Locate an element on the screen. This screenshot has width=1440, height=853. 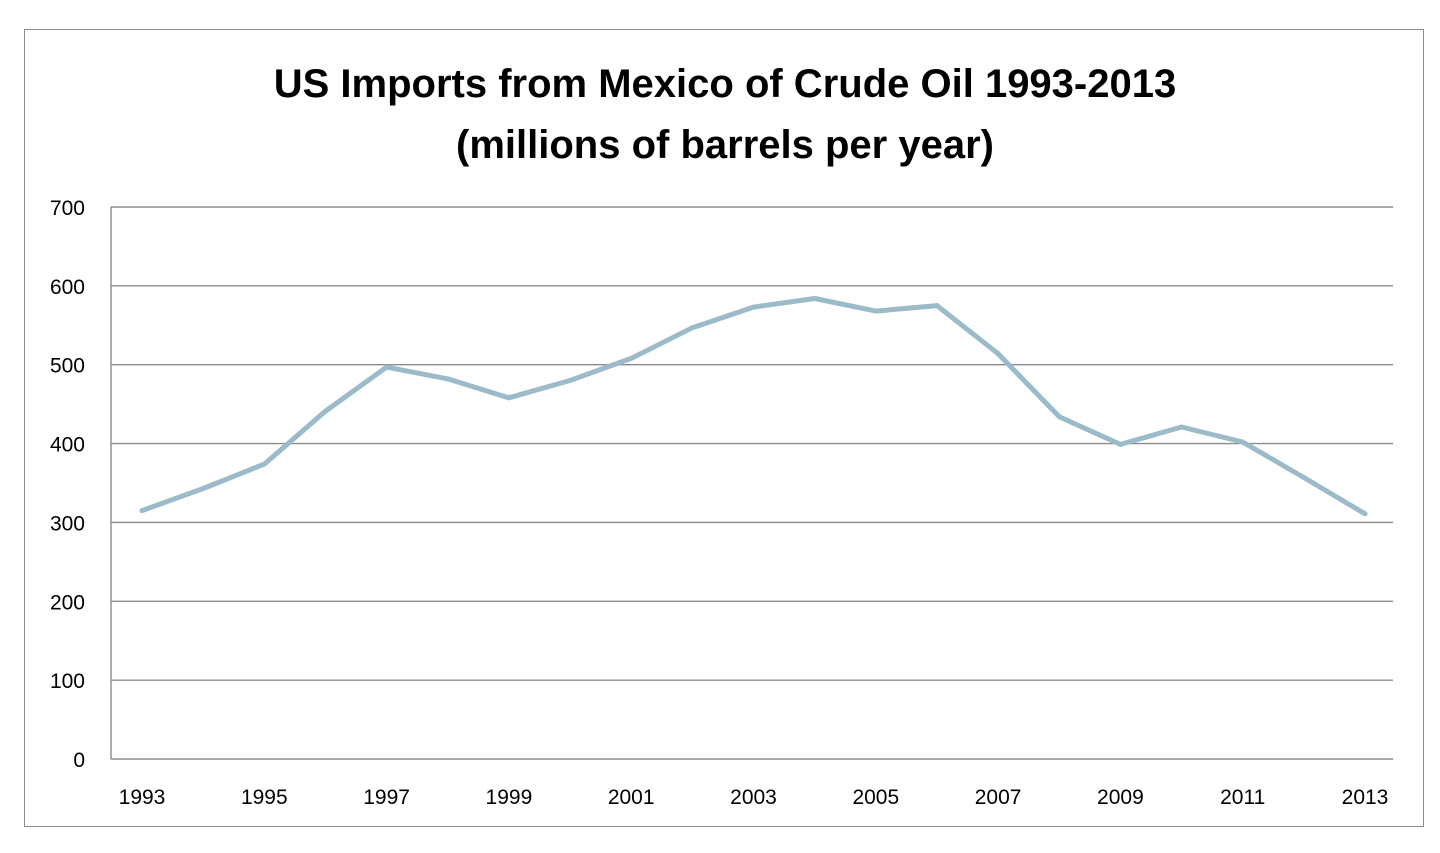
data-point-2006 is located at coordinates (937, 306).